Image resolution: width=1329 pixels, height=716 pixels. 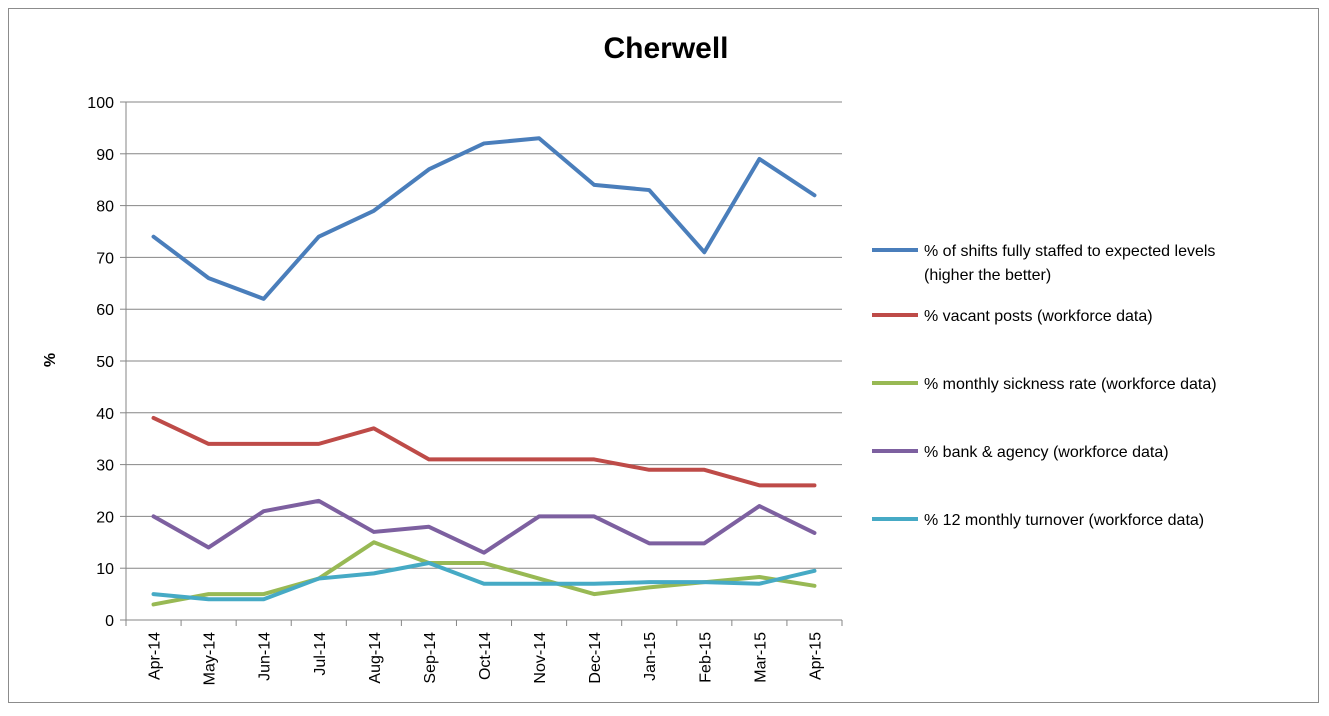 I want to click on y-tick-label: 90, so click(x=105, y=155).